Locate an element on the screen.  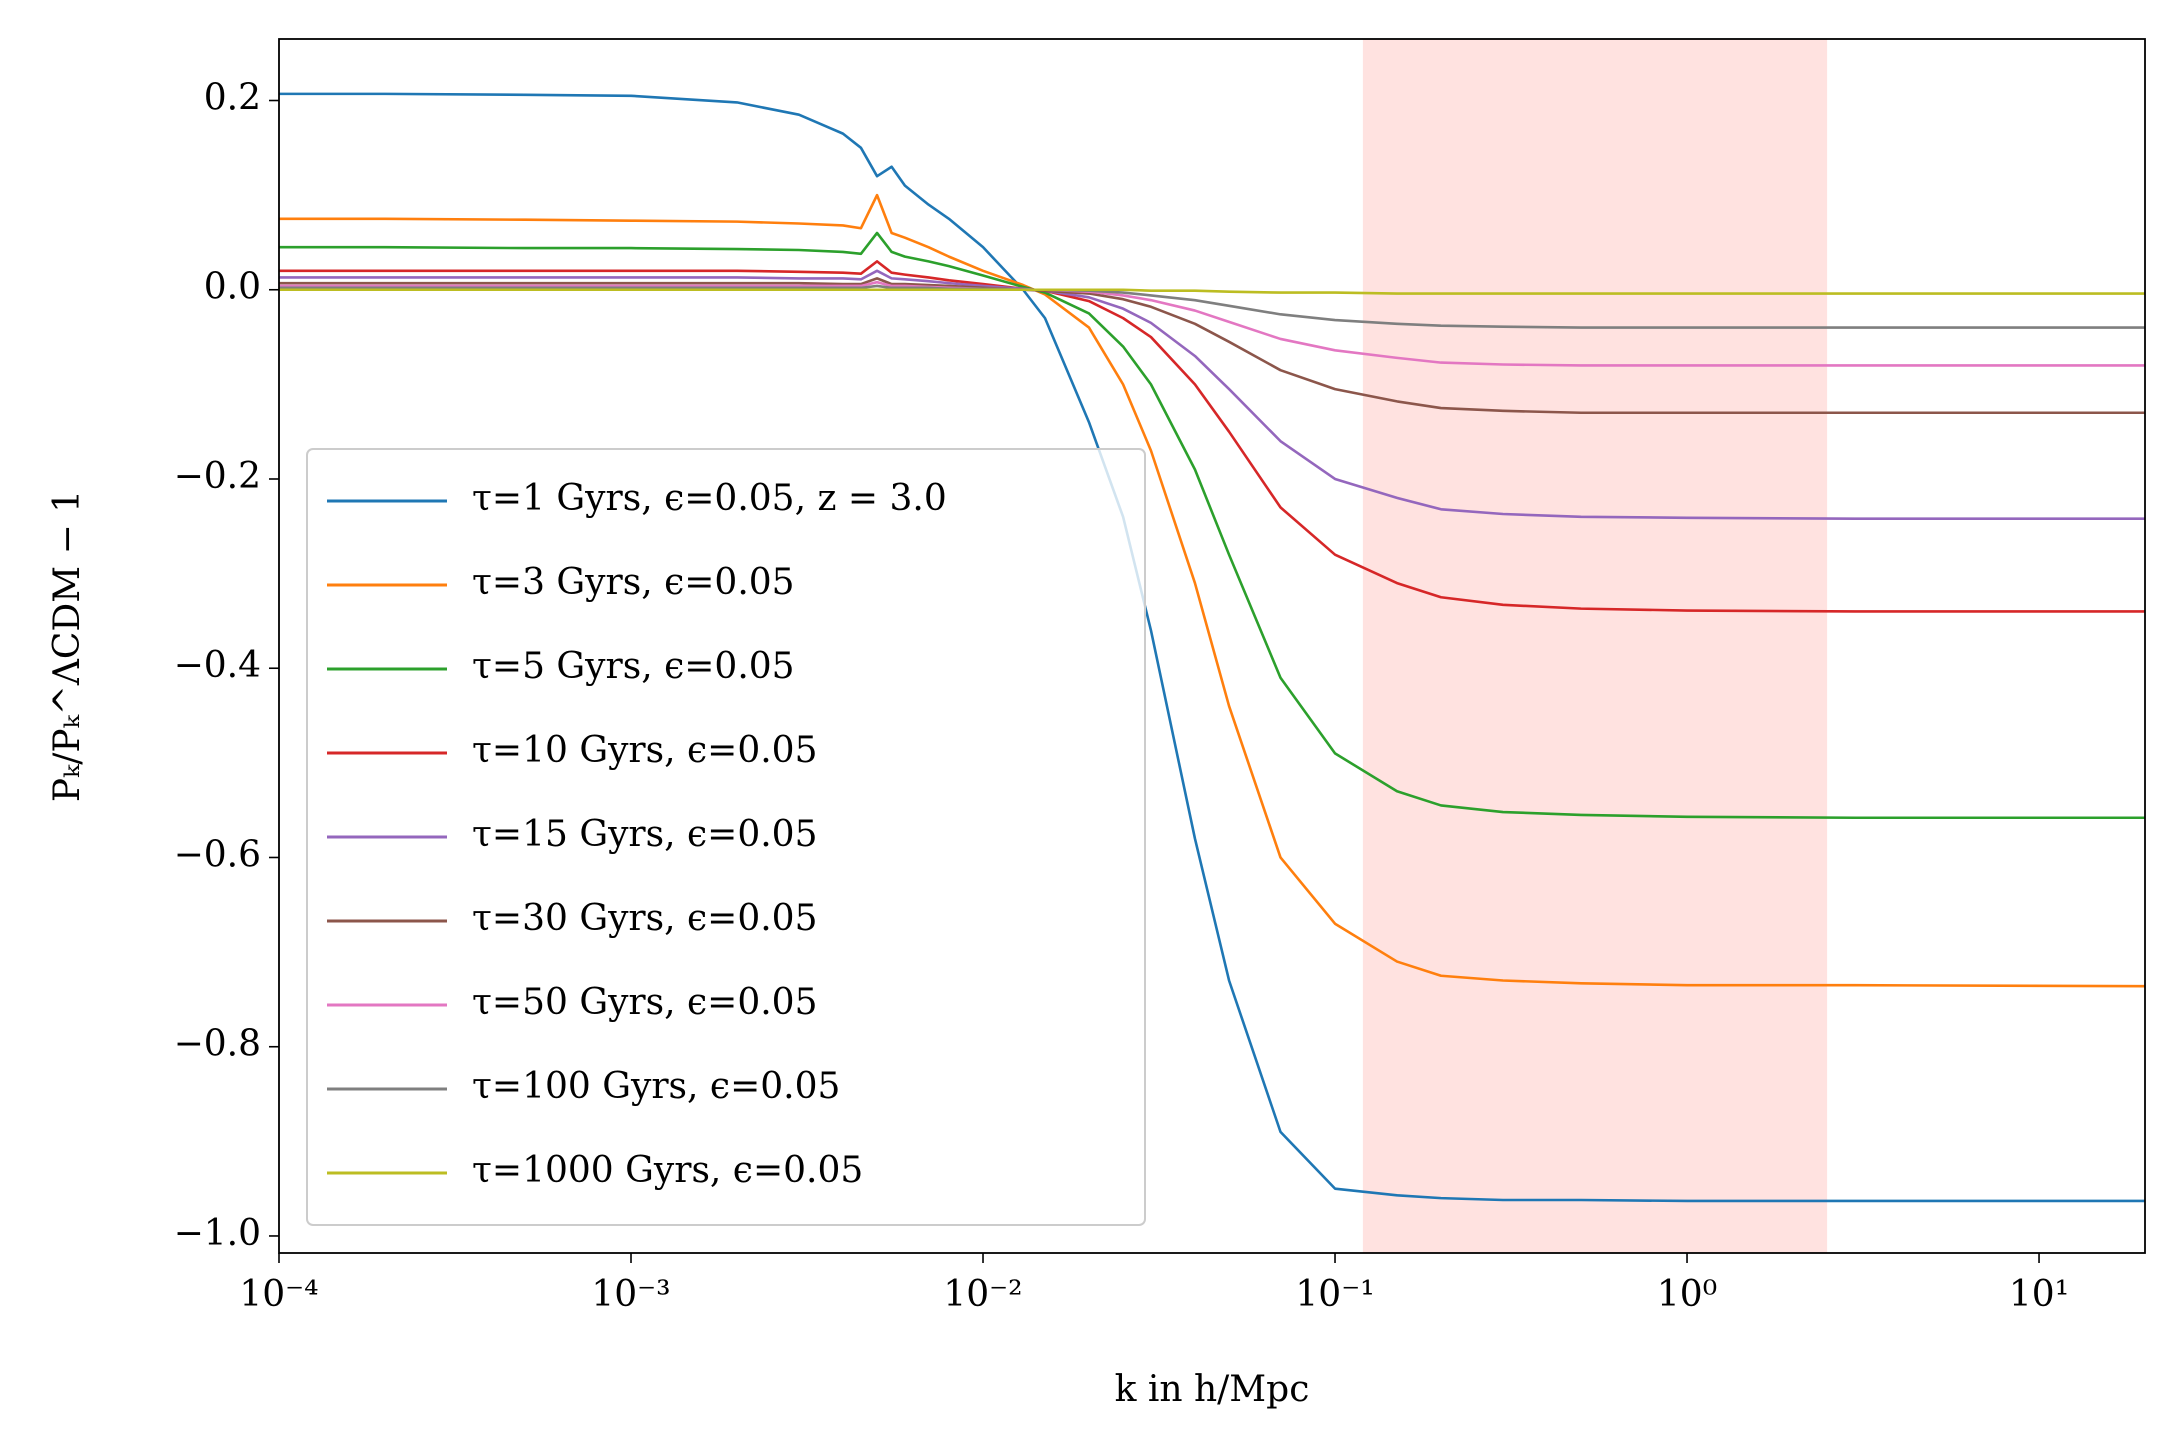
x-tick-label: 10⁰ is located at coordinates (1687, 1294).